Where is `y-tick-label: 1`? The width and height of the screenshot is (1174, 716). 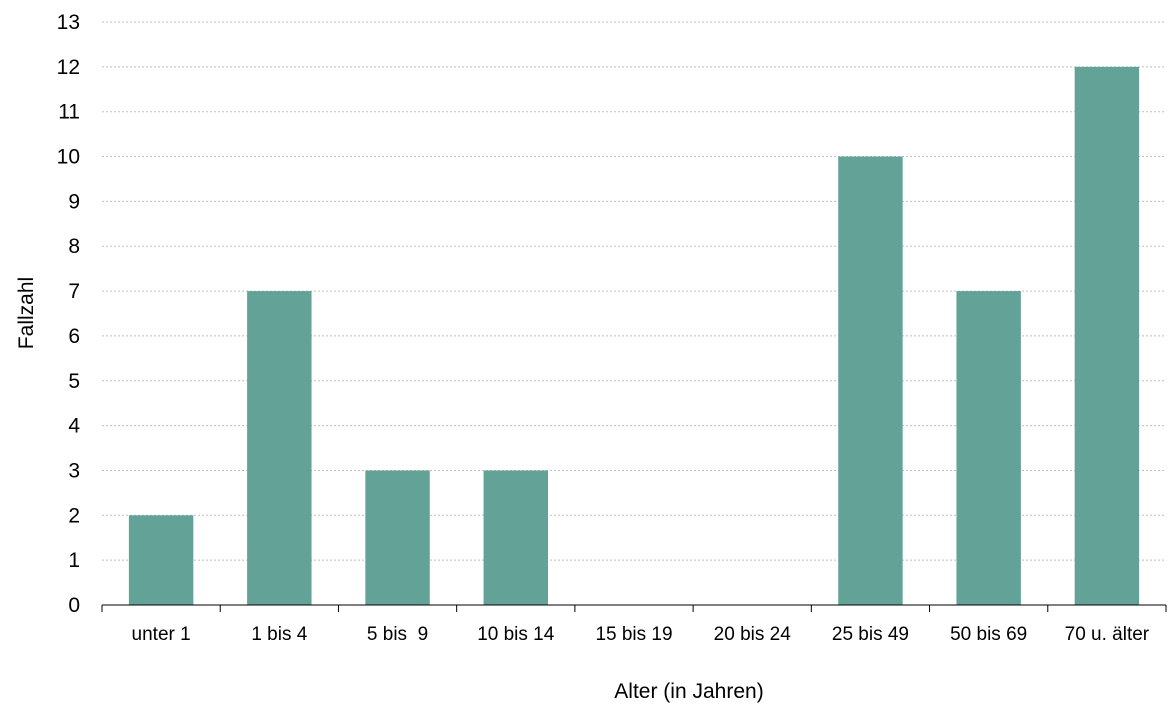 y-tick-label: 1 is located at coordinates (74, 560).